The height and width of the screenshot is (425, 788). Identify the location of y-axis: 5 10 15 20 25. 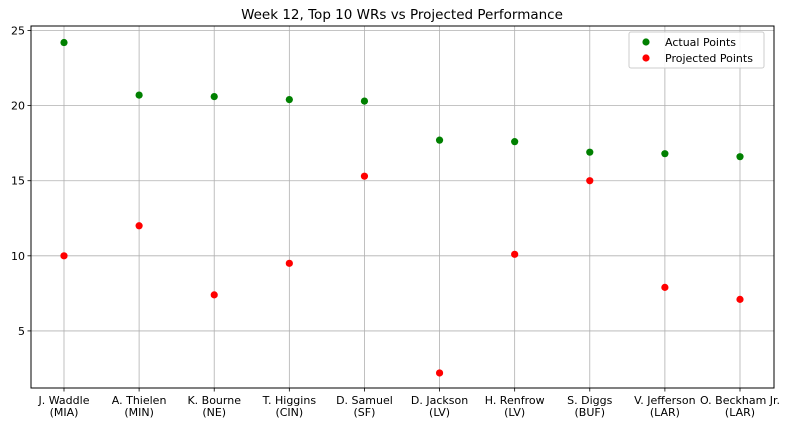
(21, 181).